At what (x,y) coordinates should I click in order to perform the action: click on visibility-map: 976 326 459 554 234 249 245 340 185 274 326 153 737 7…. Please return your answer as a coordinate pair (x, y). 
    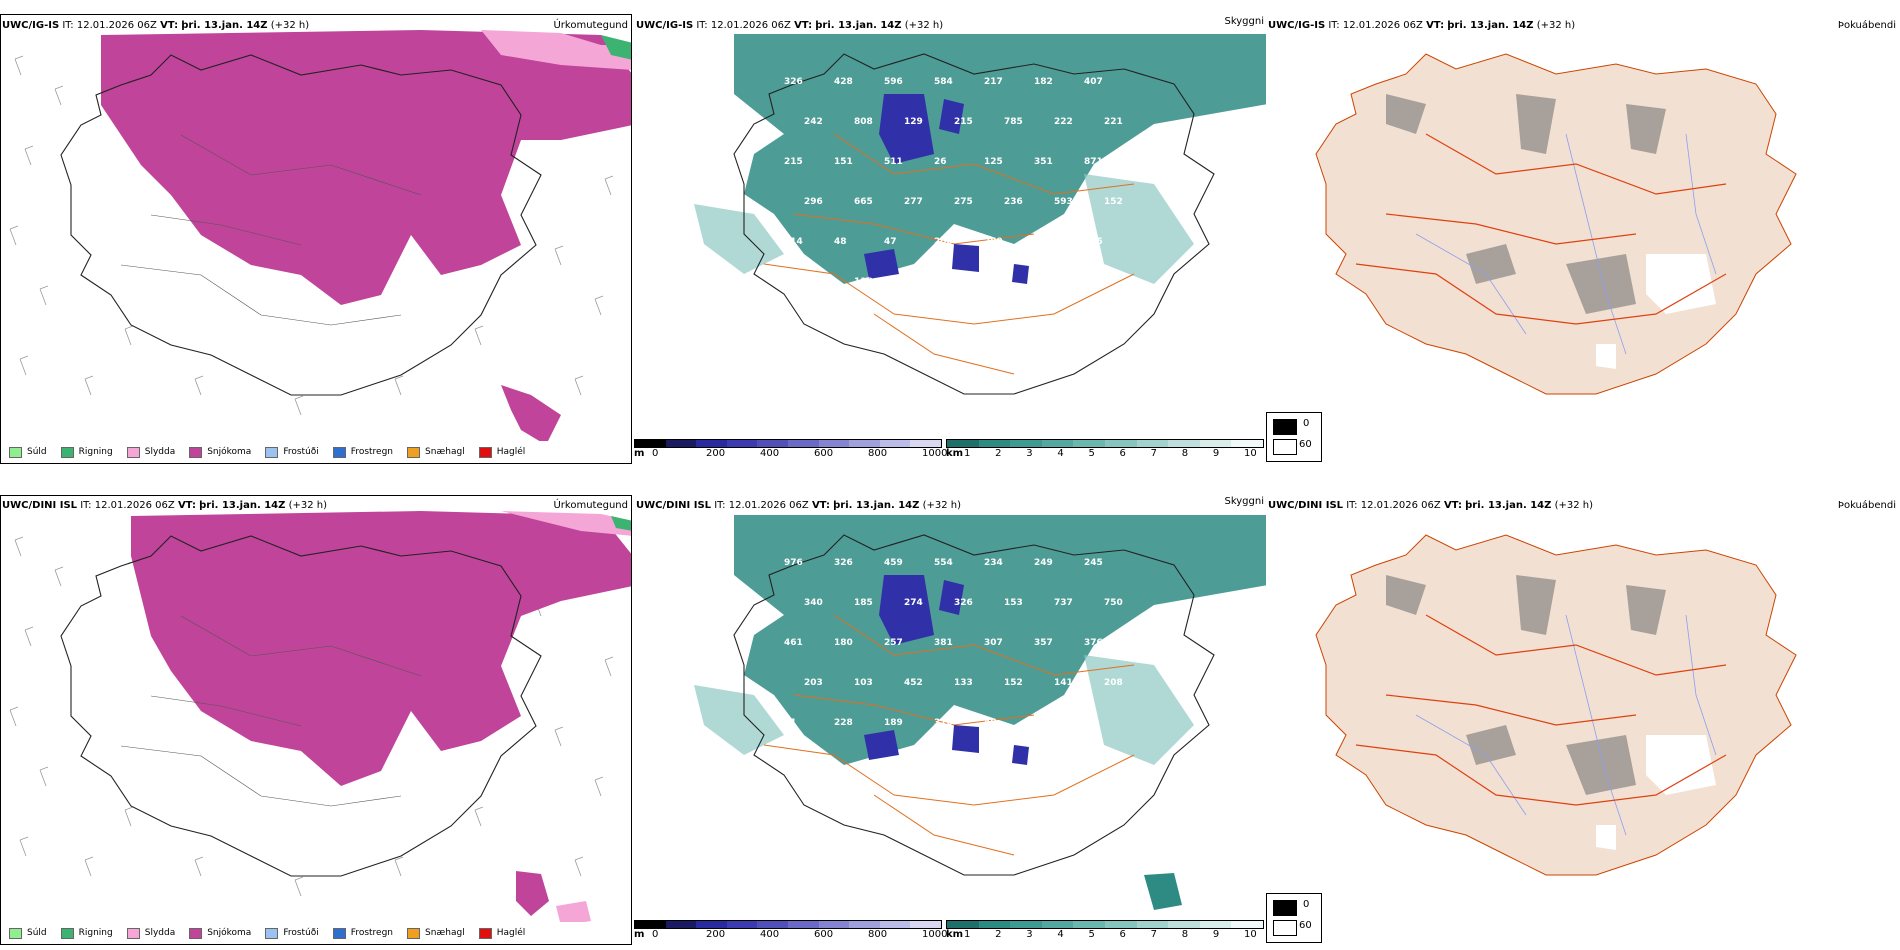
    Looking at the image, I should click on (981, 712).